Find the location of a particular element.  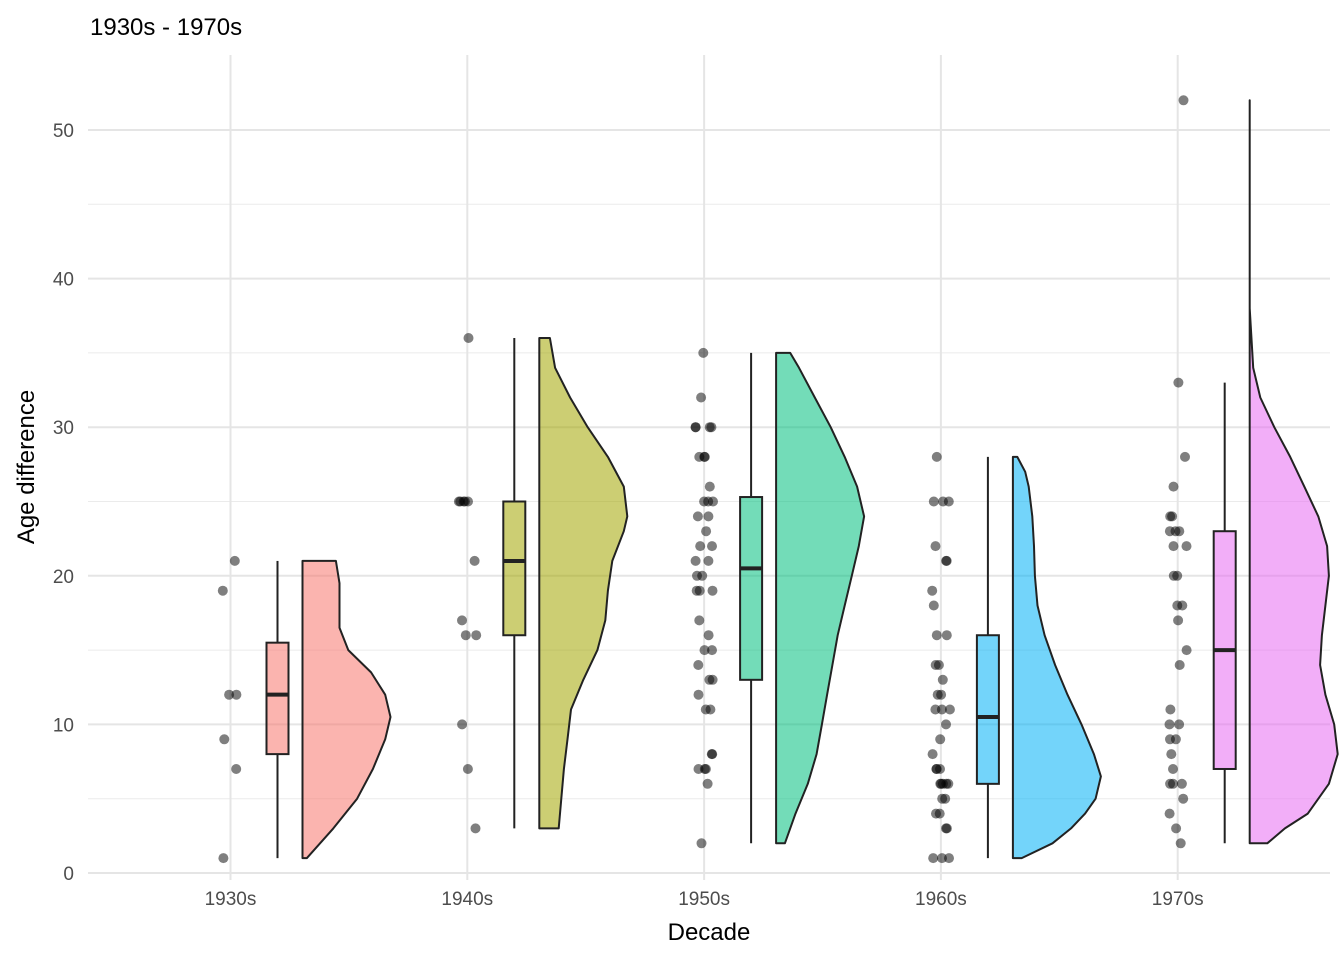

x-tick-label: 1970s is located at coordinates (1178, 899).